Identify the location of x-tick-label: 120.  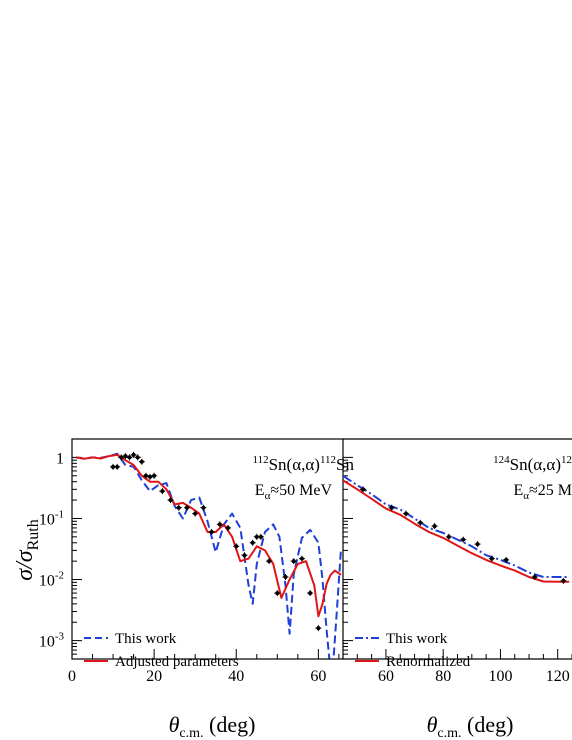
(558, 676).